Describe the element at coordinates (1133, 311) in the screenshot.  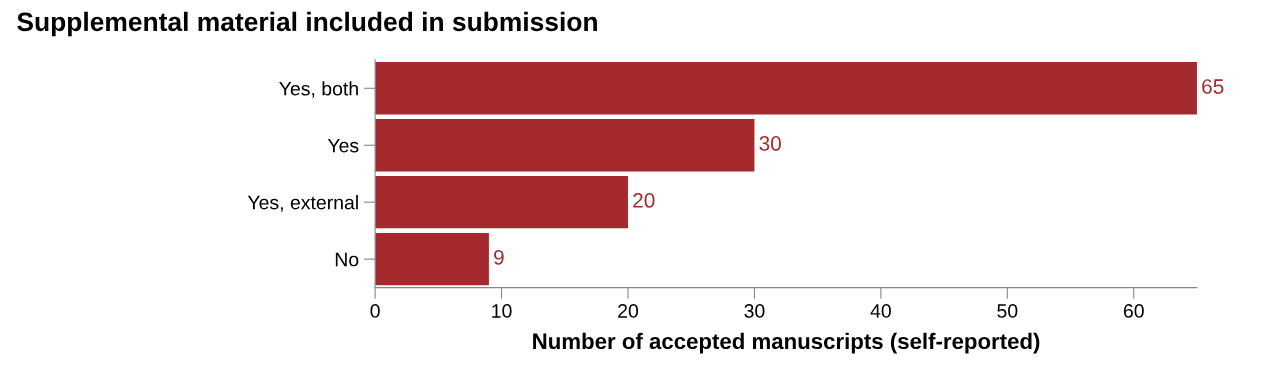
I see `x-tick-label: 60` at that location.